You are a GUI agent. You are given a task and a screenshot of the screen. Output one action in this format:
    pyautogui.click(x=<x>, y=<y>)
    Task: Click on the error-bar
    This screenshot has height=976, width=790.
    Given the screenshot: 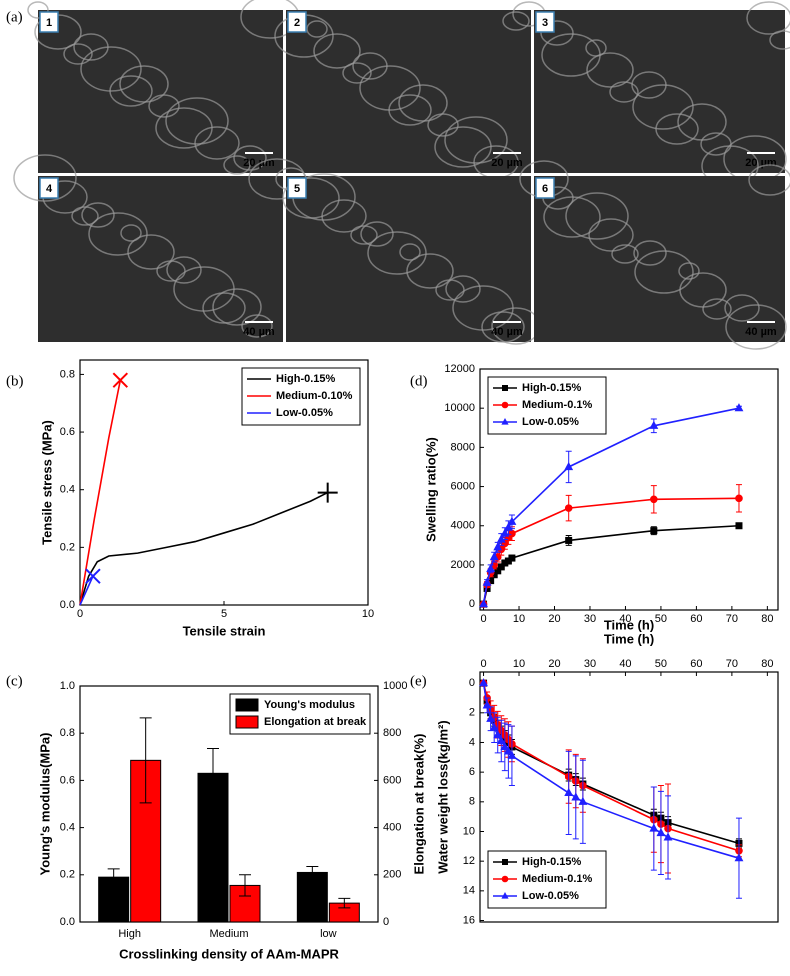 What is the action you would take?
    pyautogui.click(x=312, y=872)
    